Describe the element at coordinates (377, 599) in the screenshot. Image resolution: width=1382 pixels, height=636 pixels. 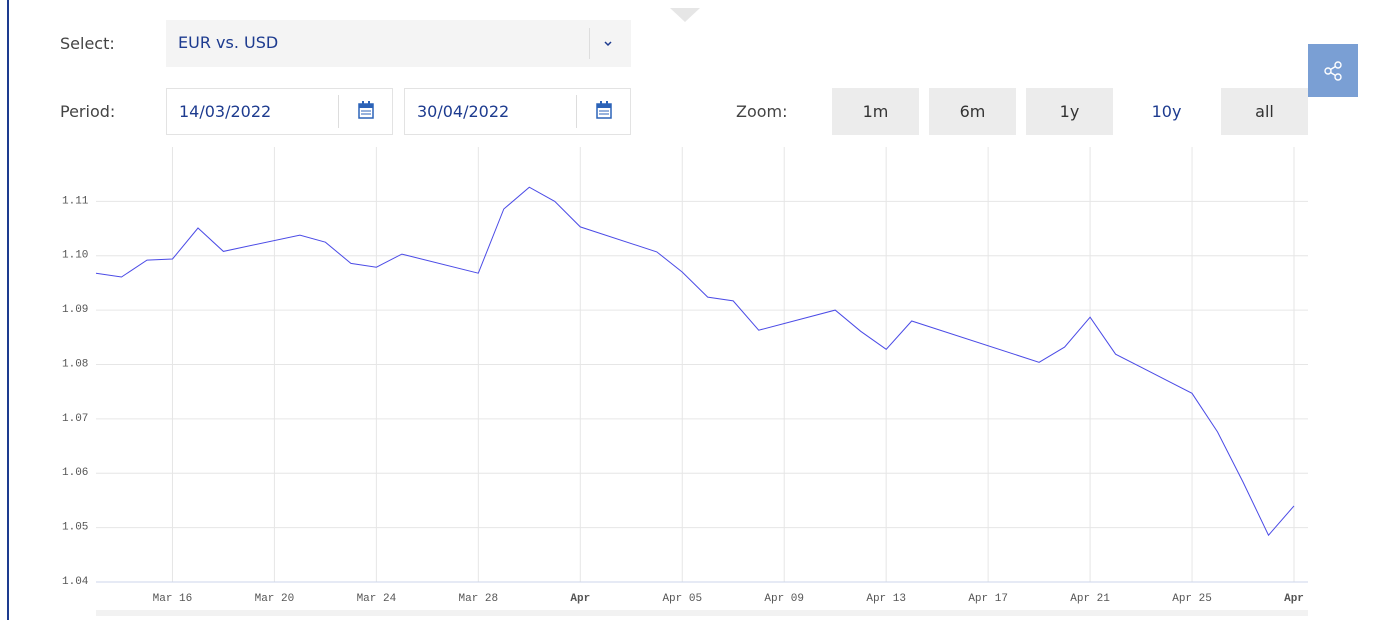
I see `x-tick-label: Mar 24` at that location.